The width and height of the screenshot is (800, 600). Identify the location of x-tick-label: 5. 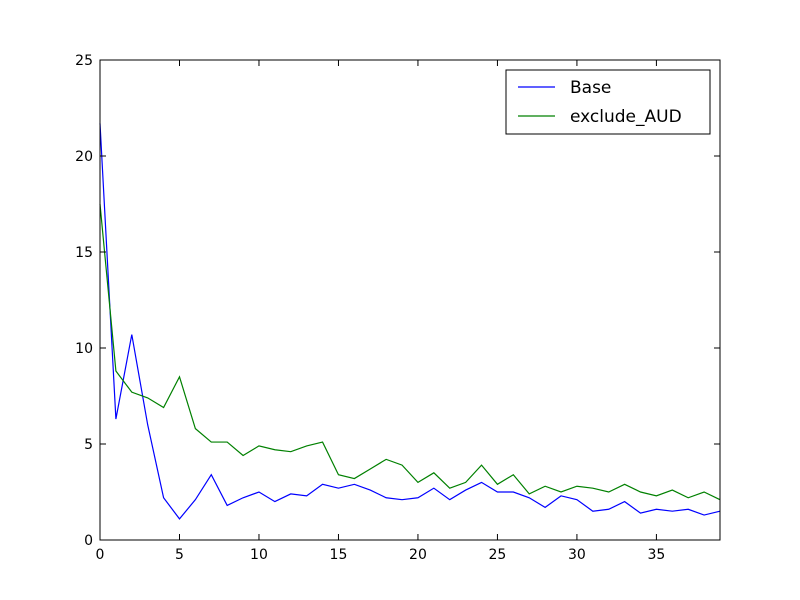
(179, 555).